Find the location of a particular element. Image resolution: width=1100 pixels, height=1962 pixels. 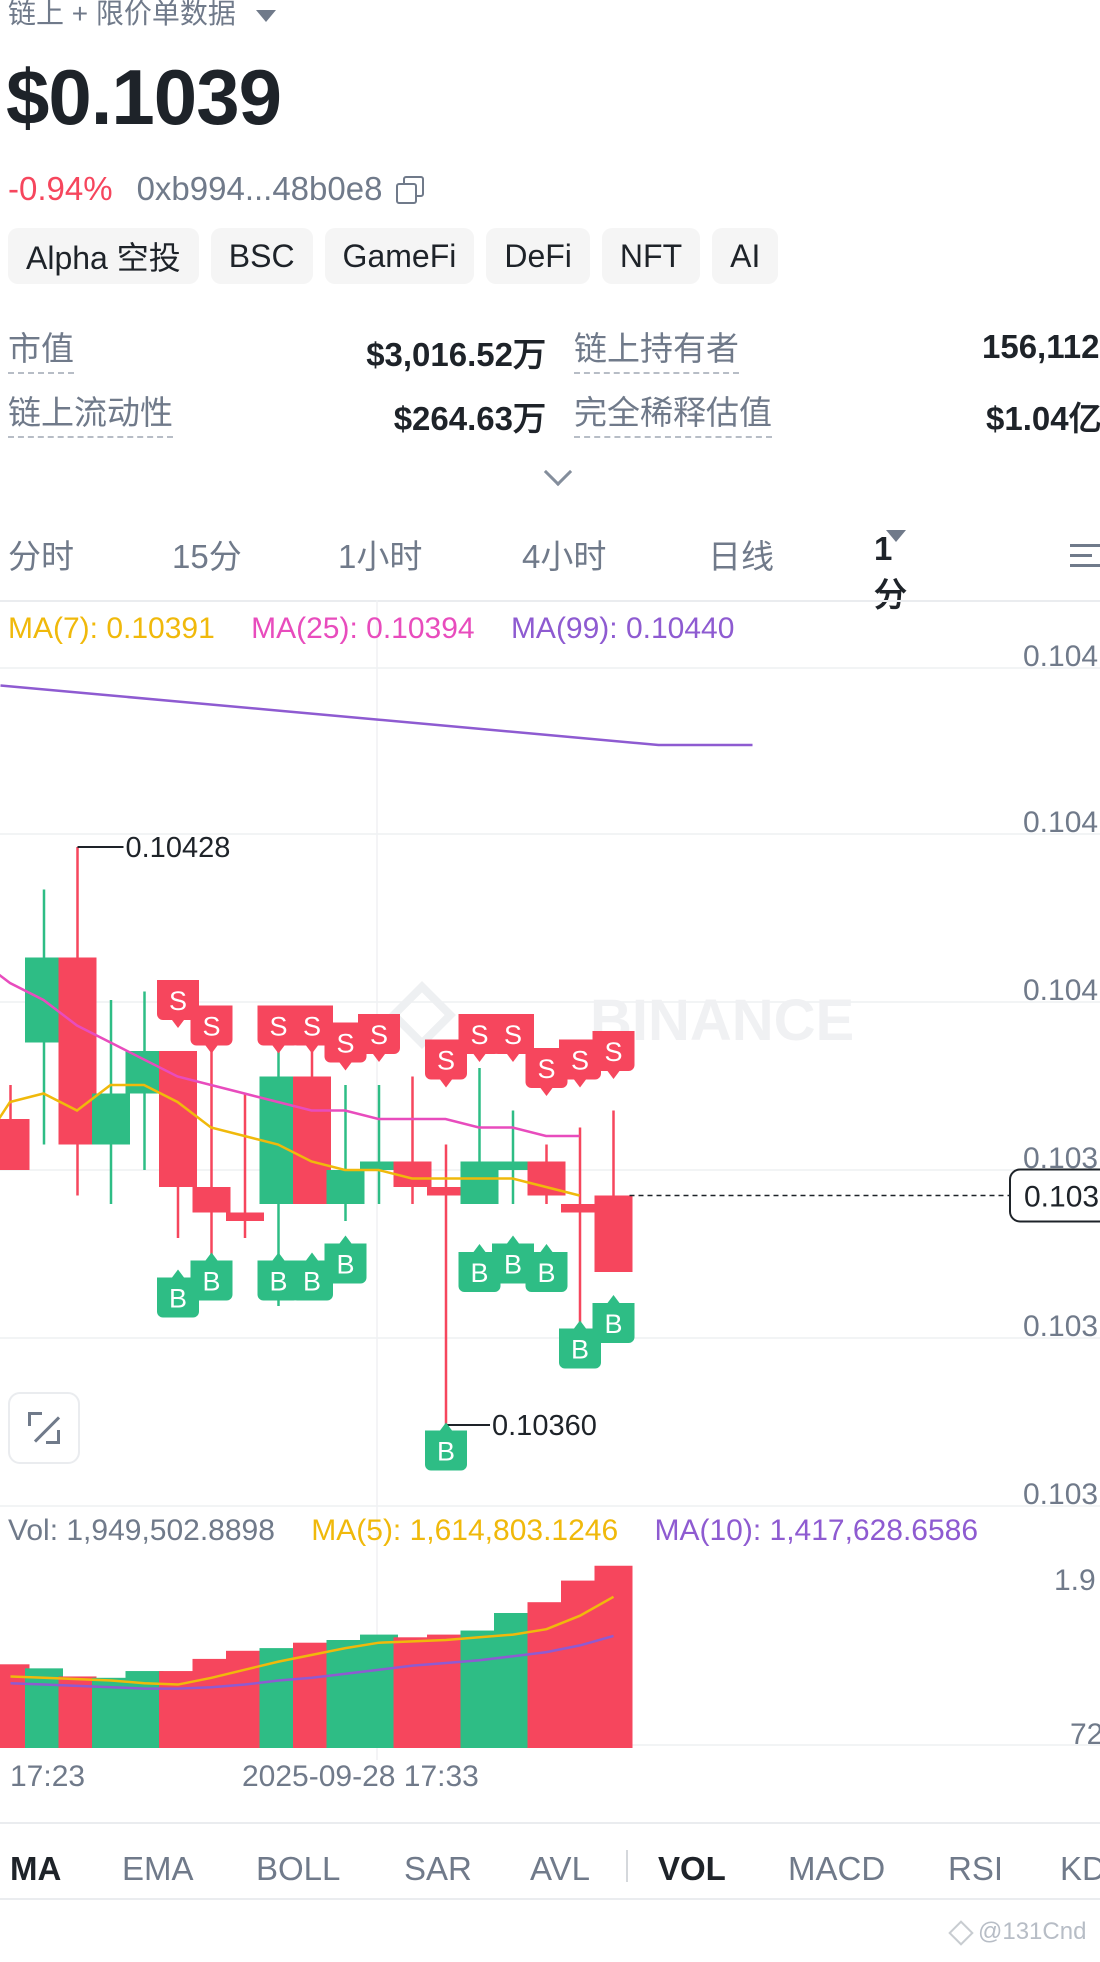

interval-tabs: 分时 15分 1小时 4小时 日线 1分 is located at coordinates (550, 571).